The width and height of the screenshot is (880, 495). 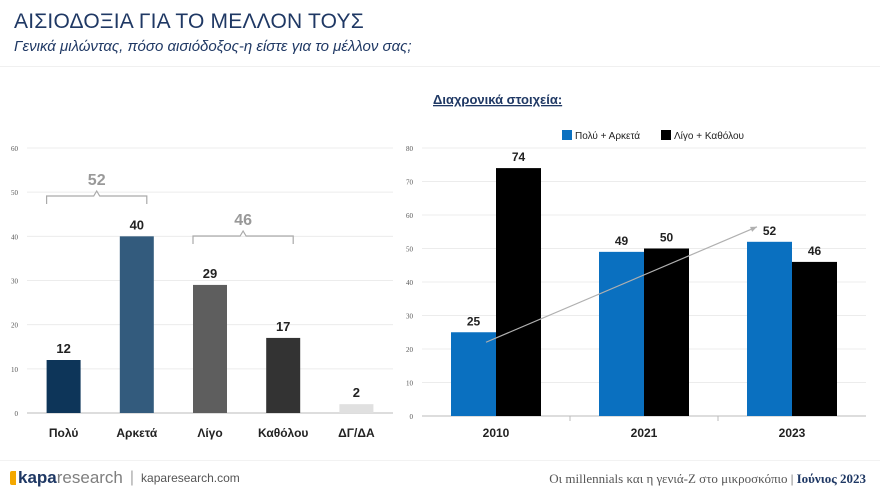 What do you see at coordinates (137, 224) in the screenshot?
I see `data-label: 40` at bounding box center [137, 224].